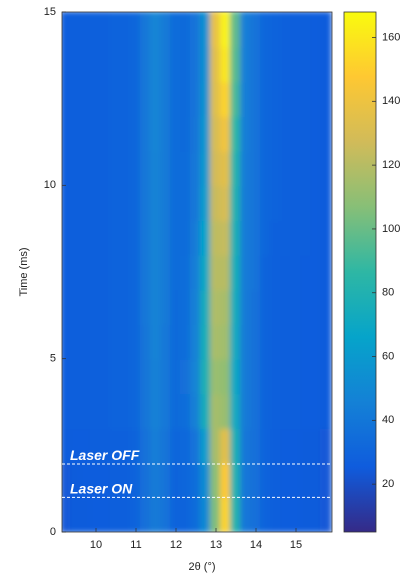 The image size is (408, 584). Describe the element at coordinates (388, 293) in the screenshot. I see `colorbar-tick-label: 80` at that location.